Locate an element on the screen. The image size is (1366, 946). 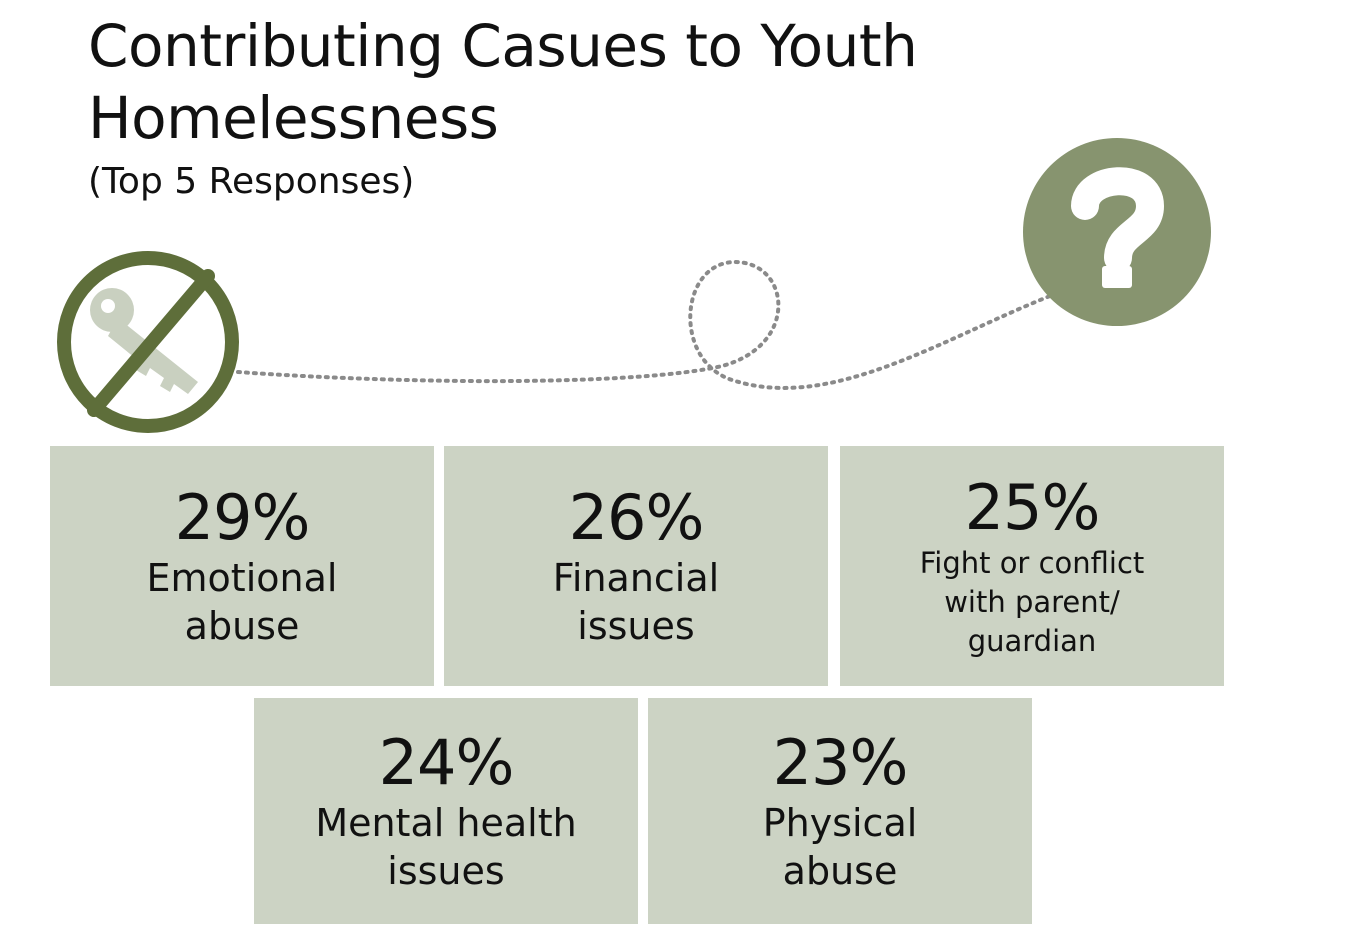
response-percent: 29% is located at coordinates (242, 517).